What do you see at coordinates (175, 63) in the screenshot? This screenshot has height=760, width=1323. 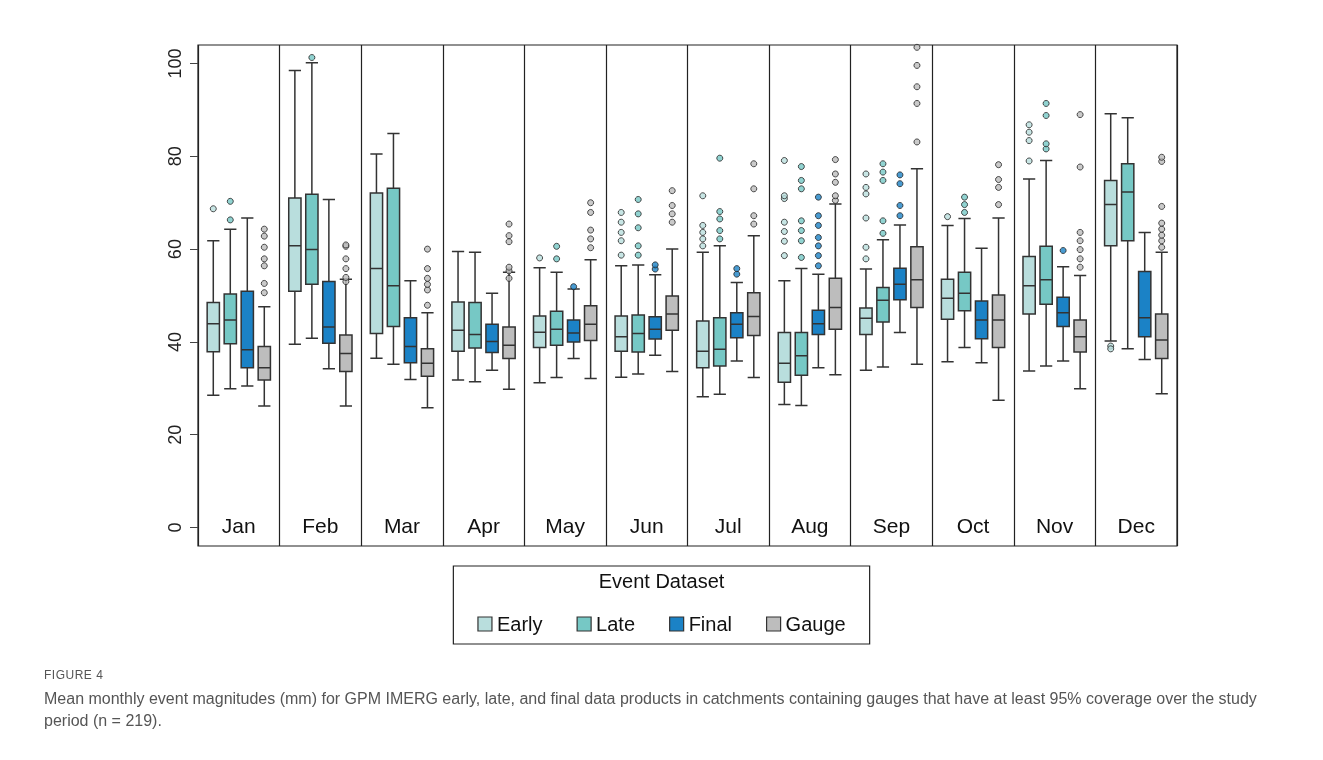 I see `y-tick-label: 100` at bounding box center [175, 63].